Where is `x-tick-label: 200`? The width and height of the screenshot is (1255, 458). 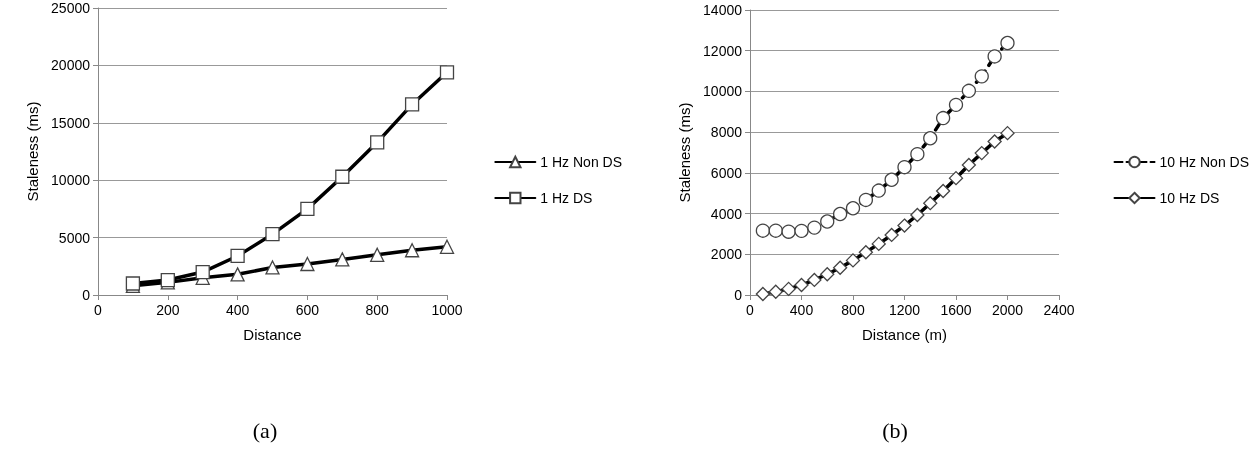 x-tick-label: 200 is located at coordinates (168, 310).